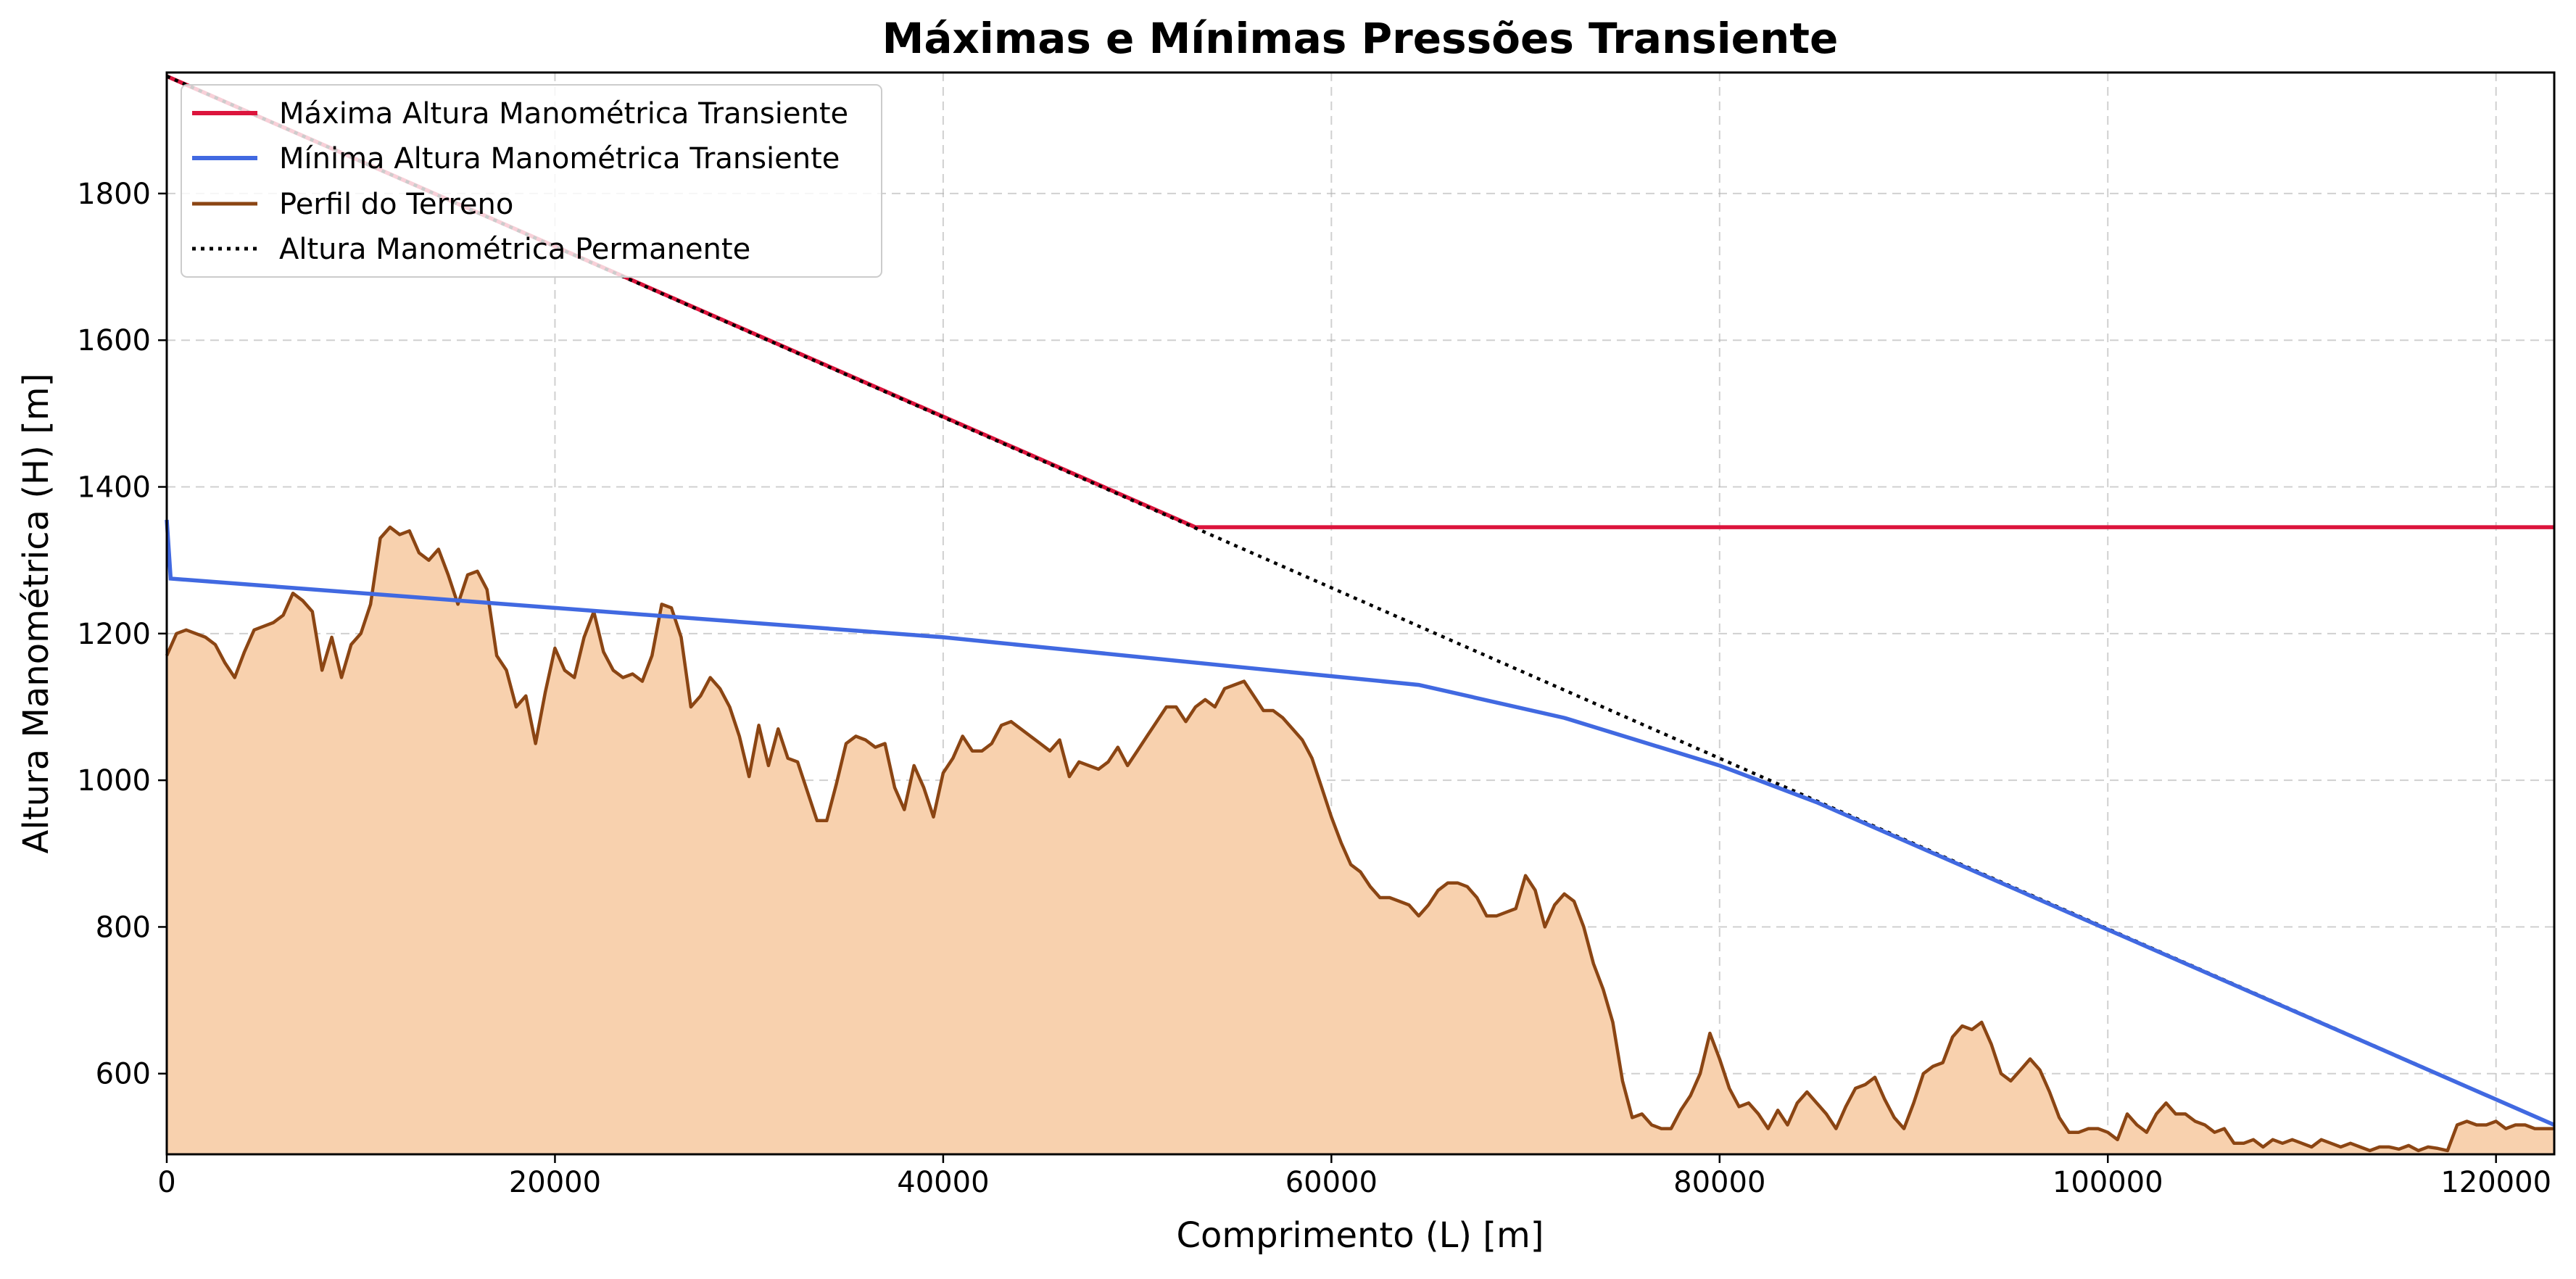 This screenshot has width=2576, height=1279. I want to click on x-tick-label: 100000, so click(2108, 1182).